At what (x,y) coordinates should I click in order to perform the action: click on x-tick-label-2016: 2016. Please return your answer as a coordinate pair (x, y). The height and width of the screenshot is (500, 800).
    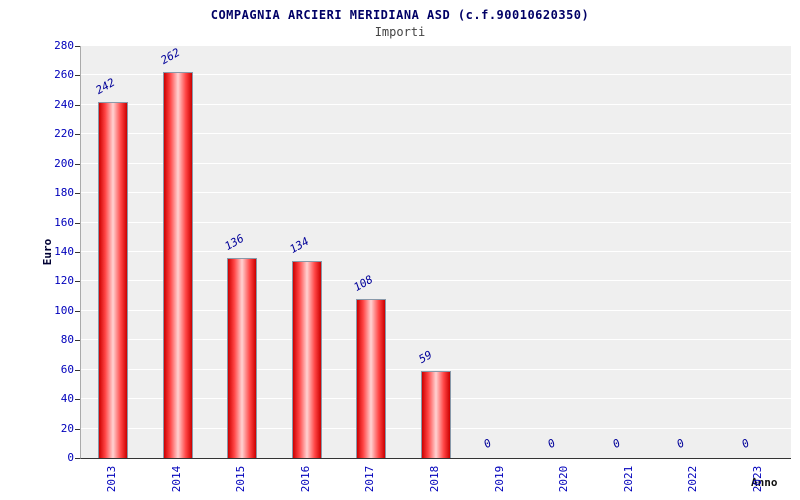
    Looking at the image, I should click on (305, 479).